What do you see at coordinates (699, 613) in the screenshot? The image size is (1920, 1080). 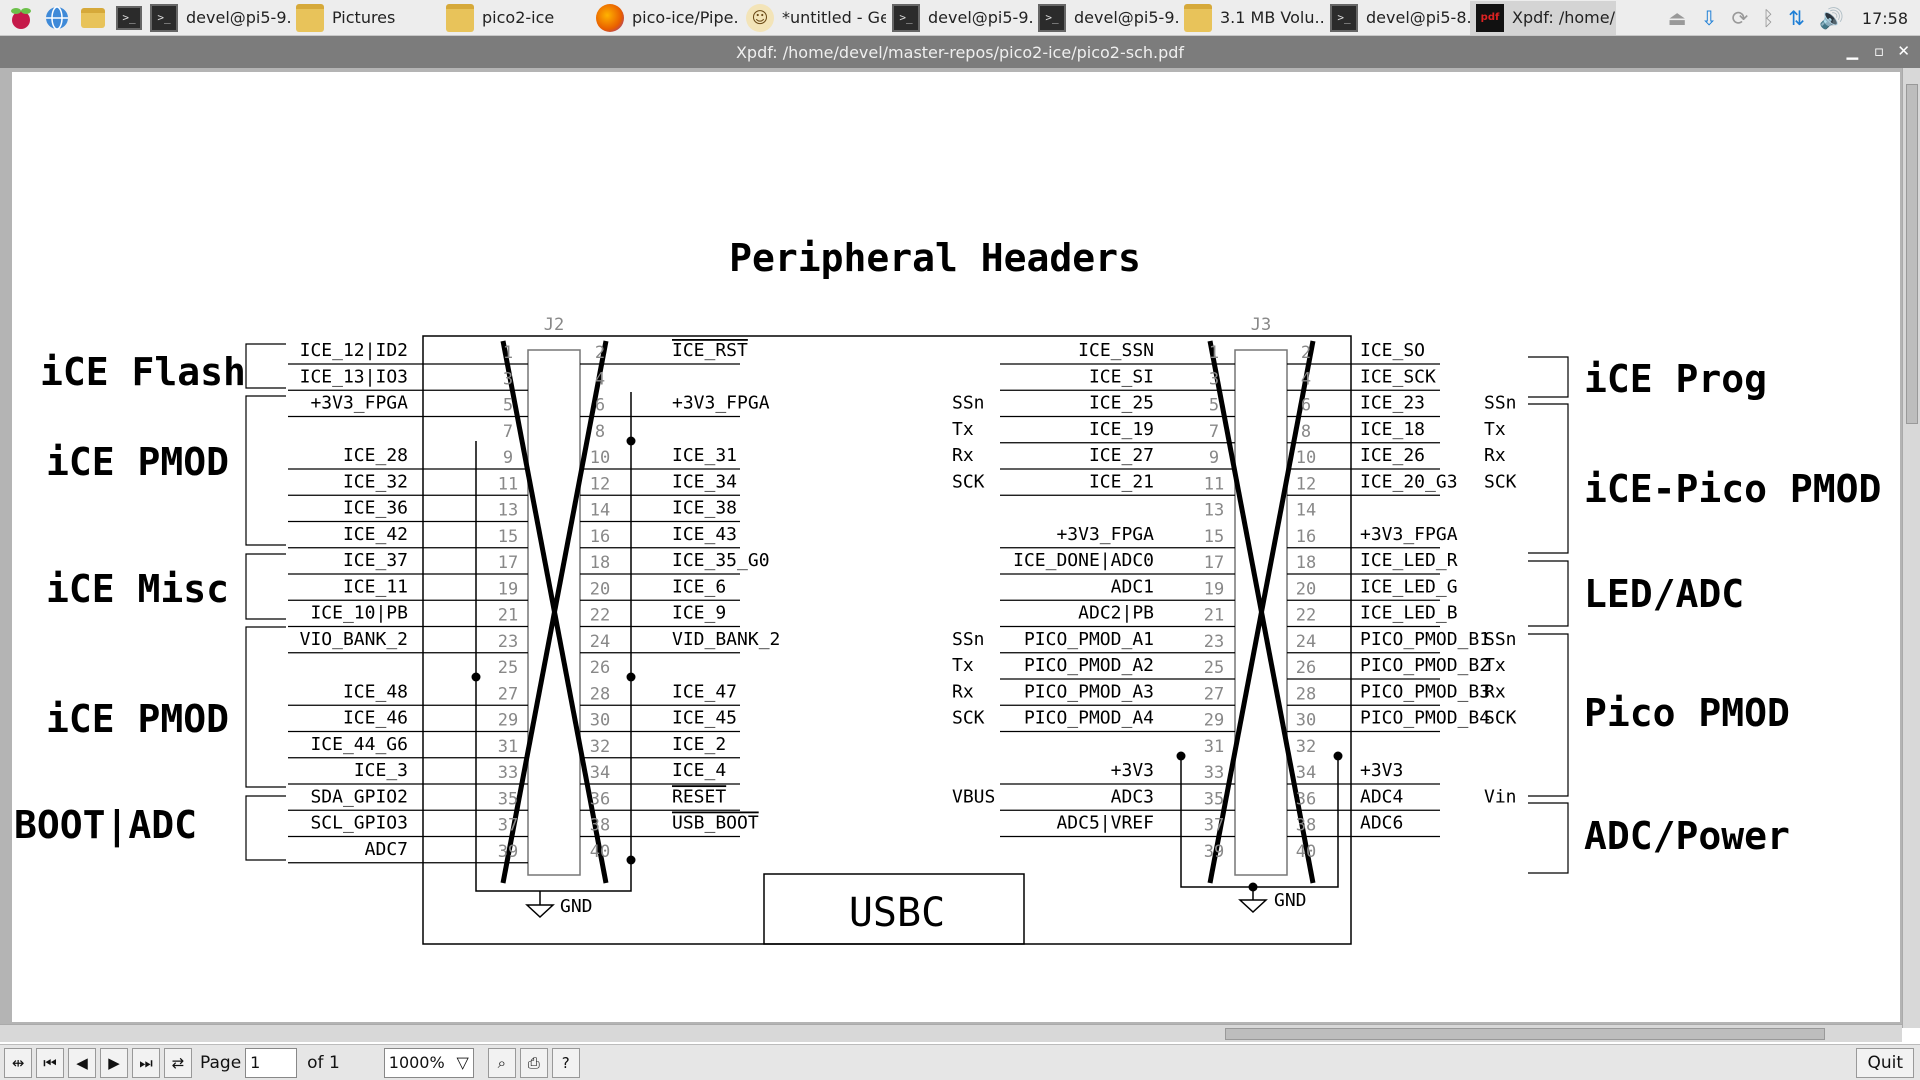 I see `net-label: ICE_9` at bounding box center [699, 613].